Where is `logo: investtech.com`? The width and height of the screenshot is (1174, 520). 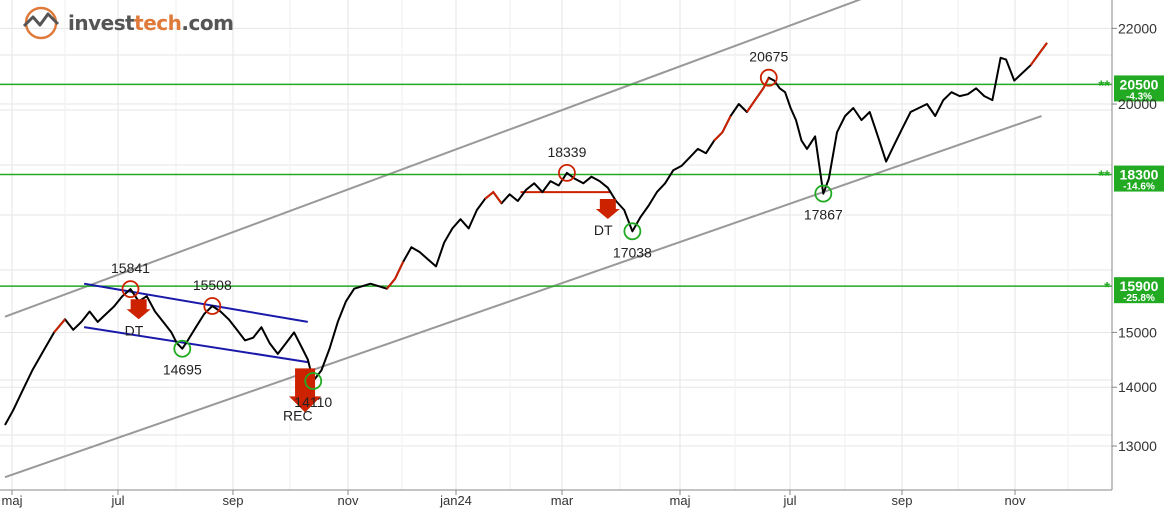
logo: investtech.com is located at coordinates (126, 23).